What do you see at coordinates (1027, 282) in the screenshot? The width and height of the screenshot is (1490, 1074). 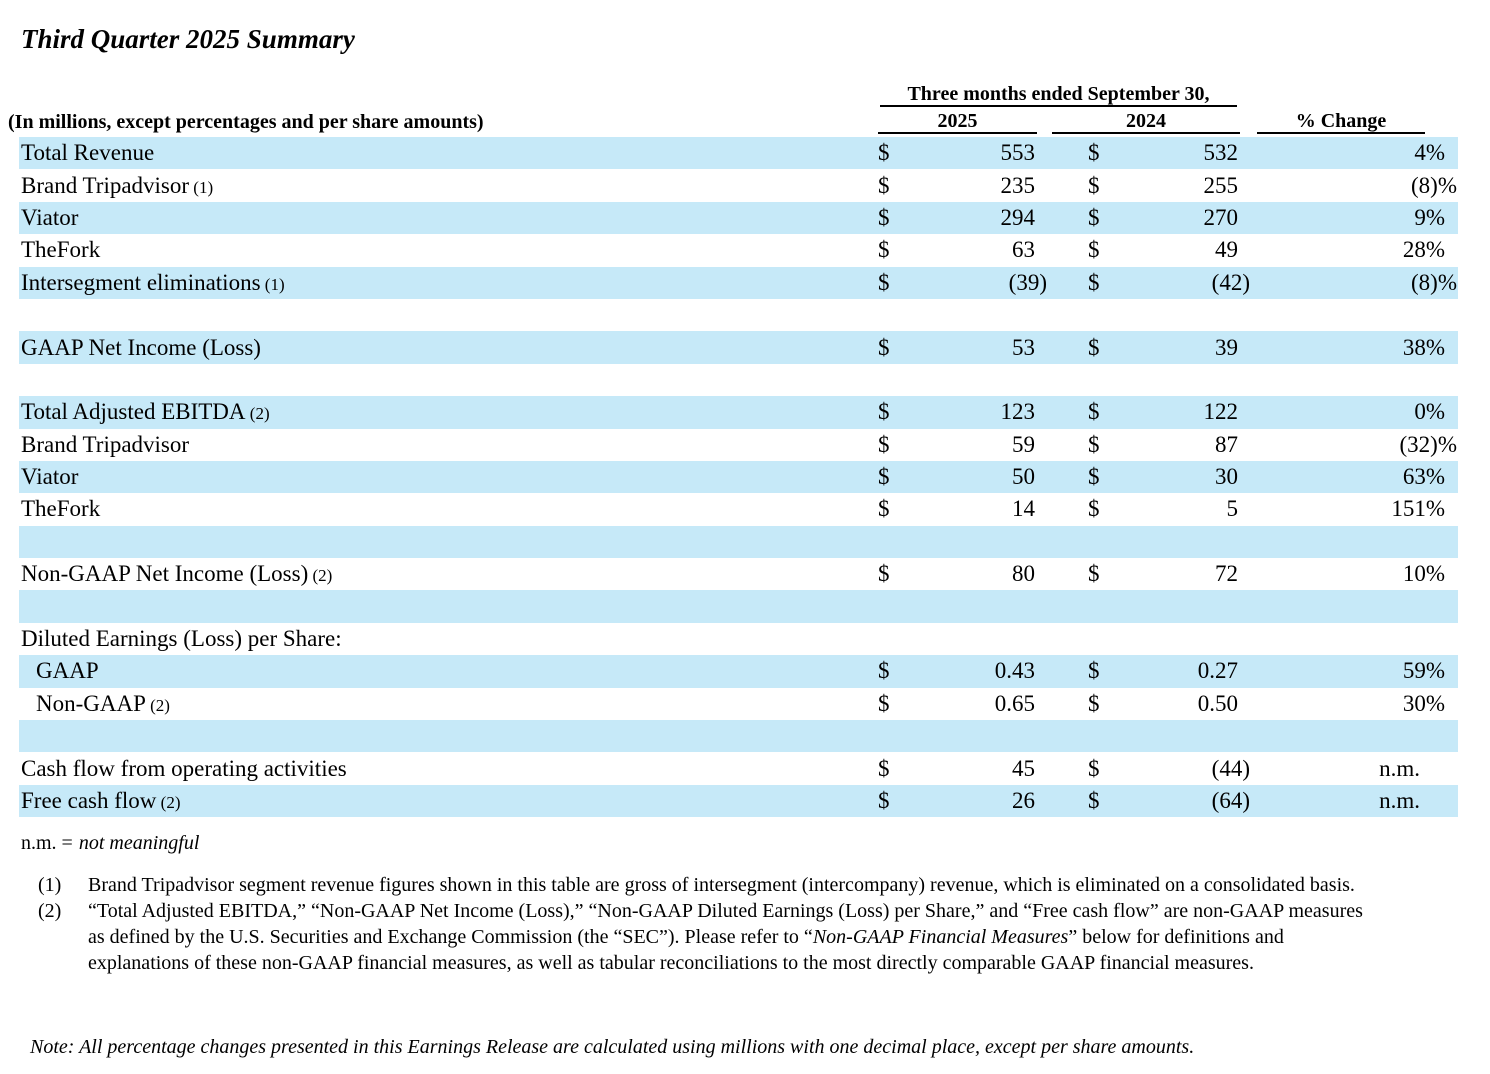 I see `value-2025-text: (39)` at bounding box center [1027, 282].